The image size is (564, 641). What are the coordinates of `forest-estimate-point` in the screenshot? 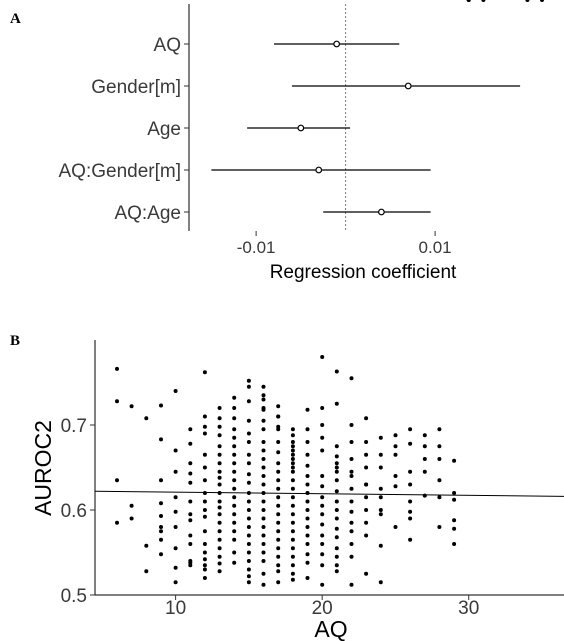 It's located at (301, 128).